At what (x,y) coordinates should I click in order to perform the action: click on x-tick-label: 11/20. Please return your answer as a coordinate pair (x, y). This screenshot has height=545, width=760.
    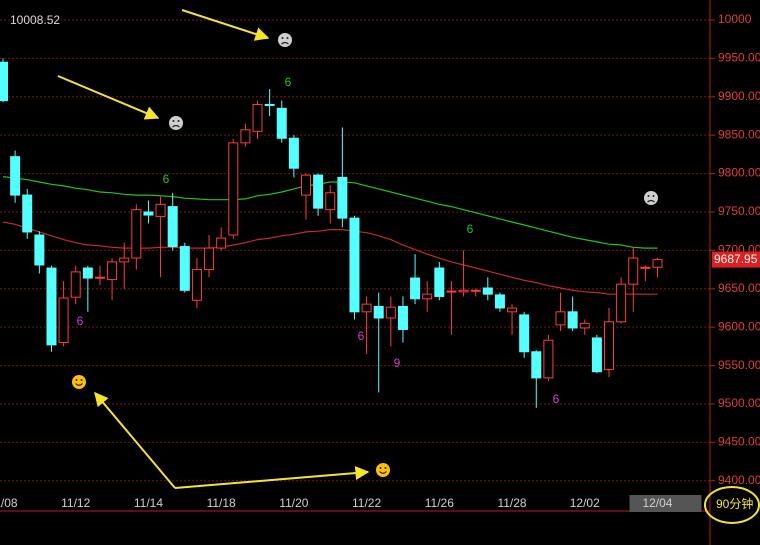
    Looking at the image, I should click on (293, 503).